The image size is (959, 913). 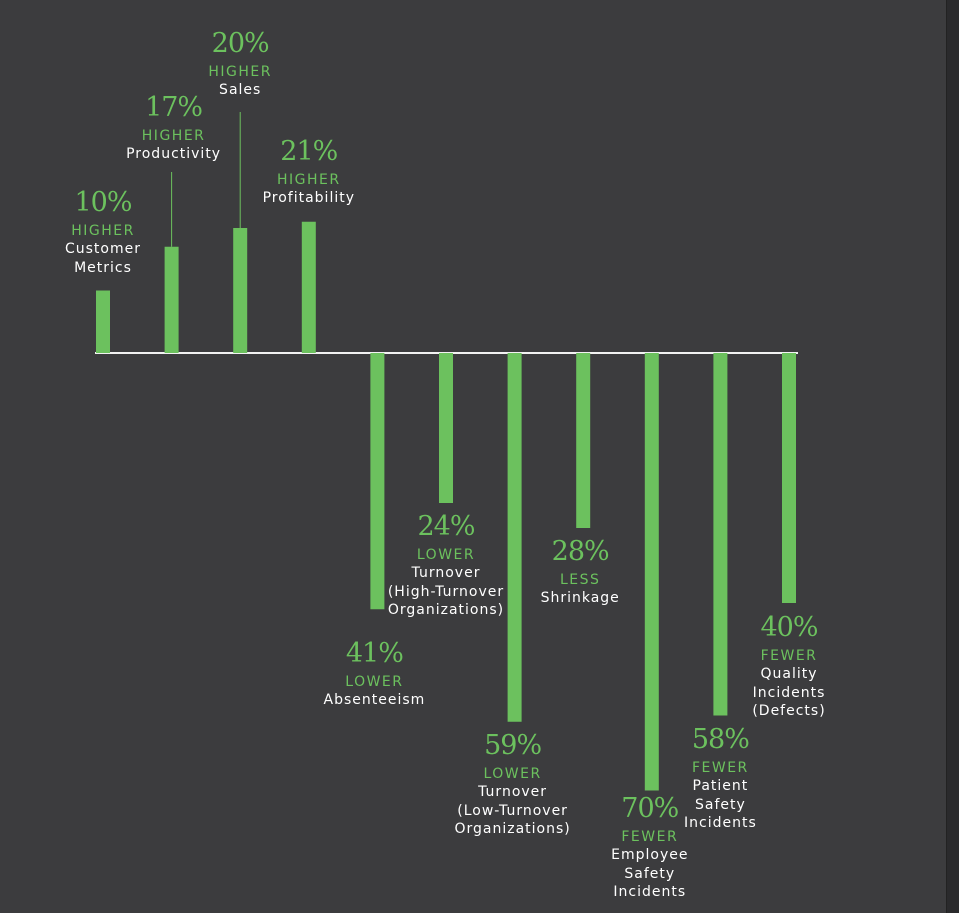 What do you see at coordinates (103, 321) in the screenshot?
I see `bar-customer-metrics` at bounding box center [103, 321].